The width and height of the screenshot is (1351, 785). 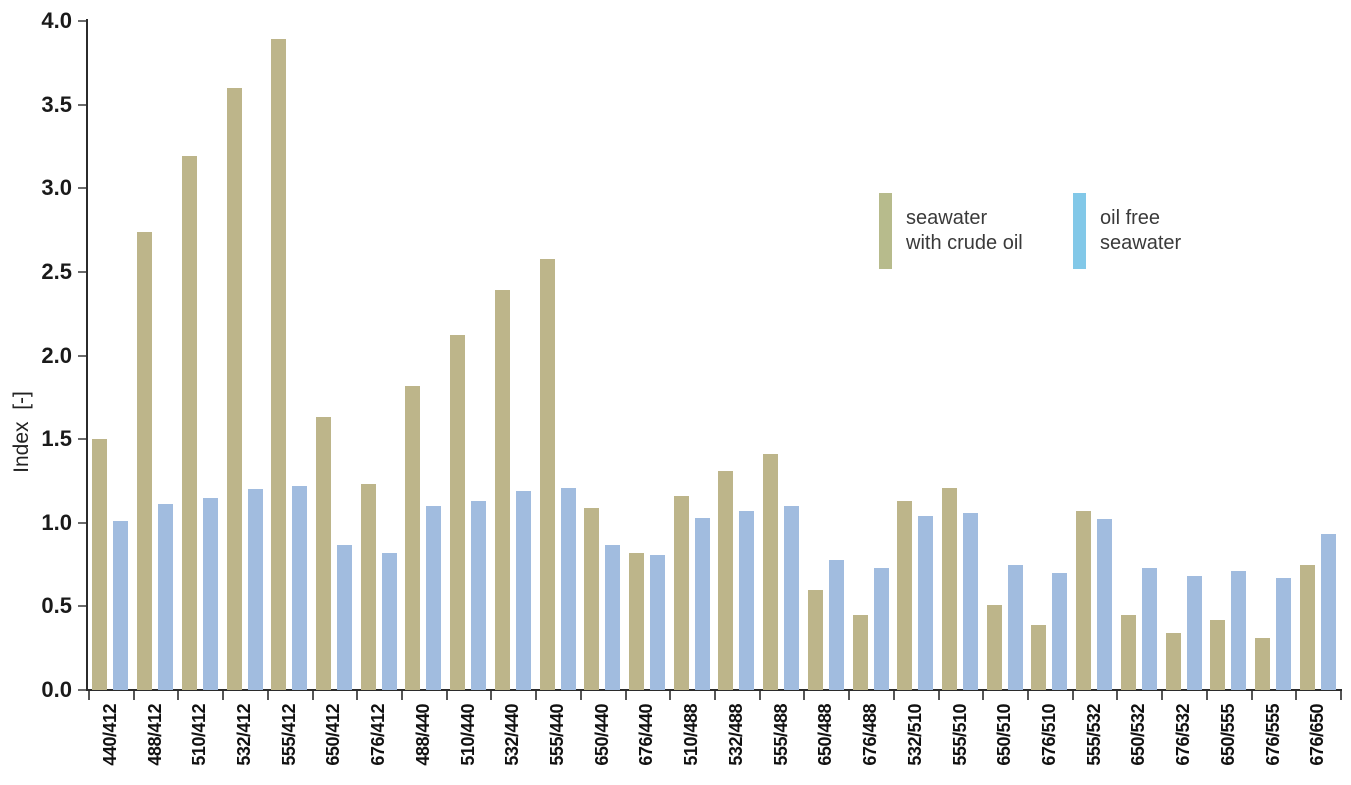 What do you see at coordinates (56, 689) in the screenshot?
I see `y-tick-label: 0.0` at bounding box center [56, 689].